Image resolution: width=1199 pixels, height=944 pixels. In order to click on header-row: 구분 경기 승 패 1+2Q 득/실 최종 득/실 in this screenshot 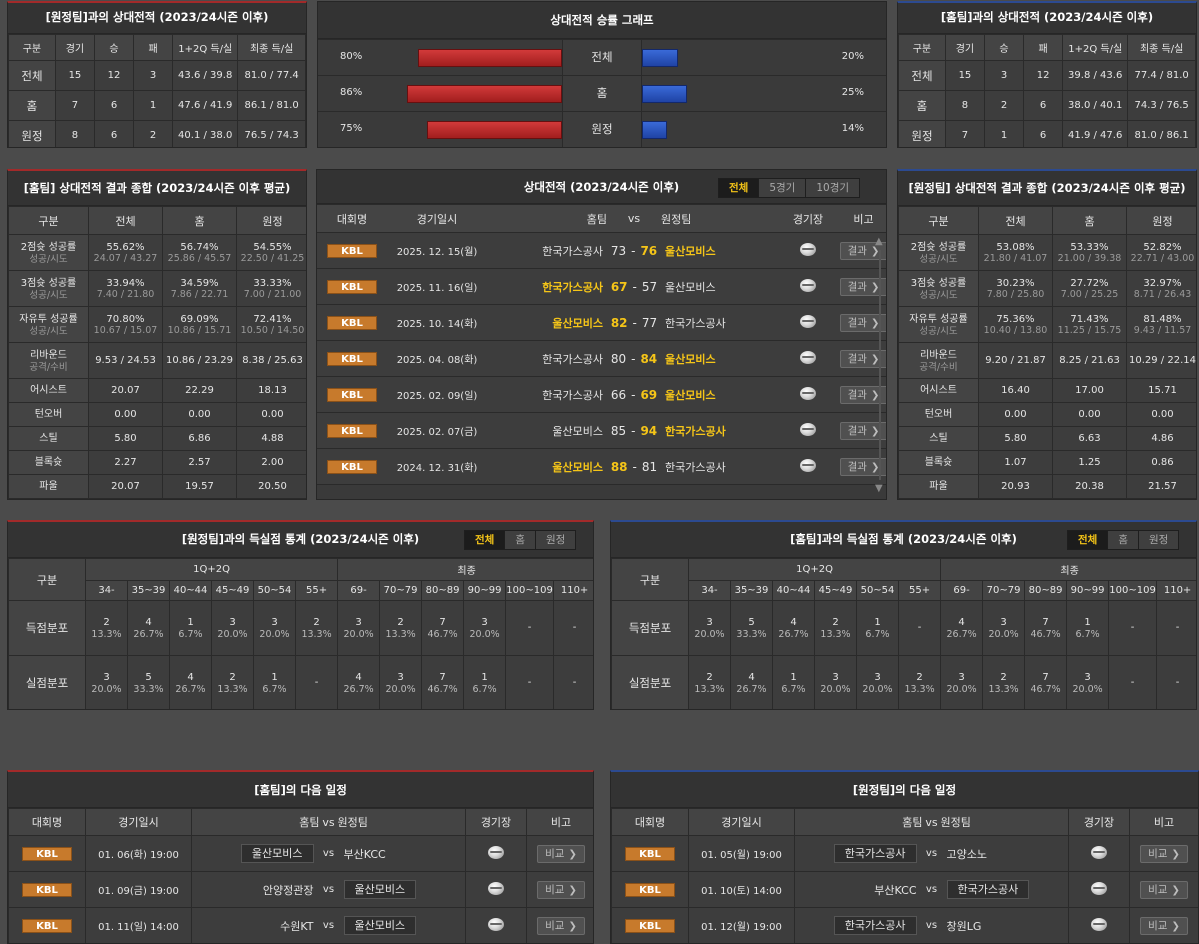, I will do `click(157, 47)`.